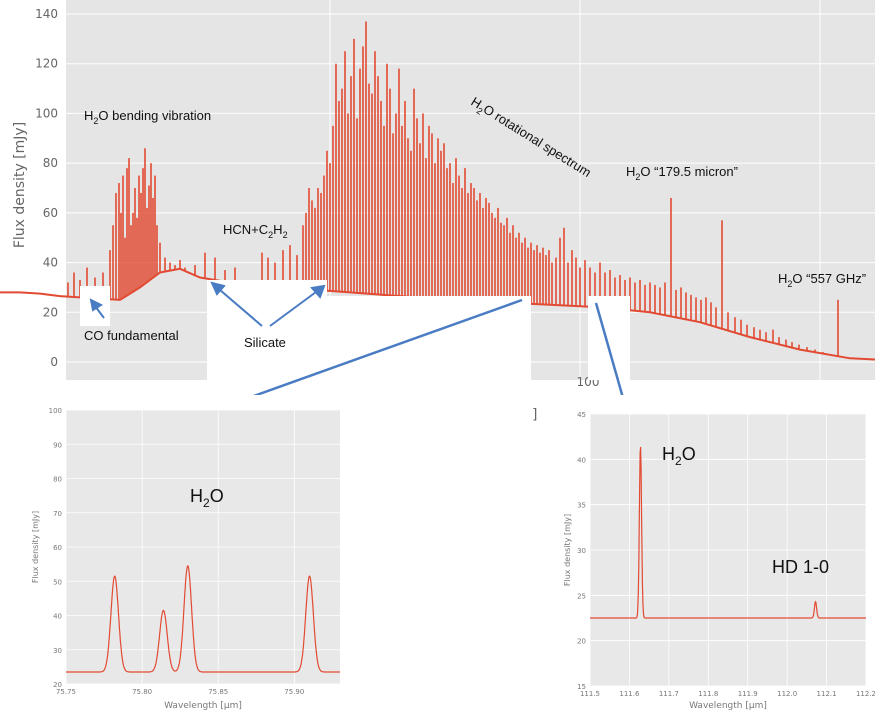 The width and height of the screenshot is (875, 715). I want to click on annotation-co-fundamental: CO fundamental, so click(131, 335).